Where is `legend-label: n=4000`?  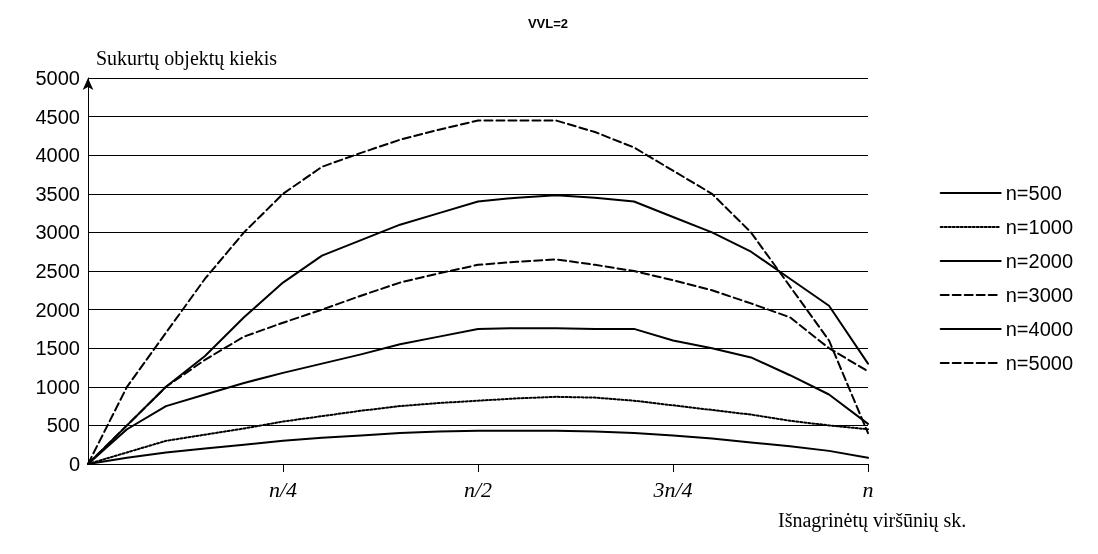 legend-label: n=4000 is located at coordinates (1039, 329).